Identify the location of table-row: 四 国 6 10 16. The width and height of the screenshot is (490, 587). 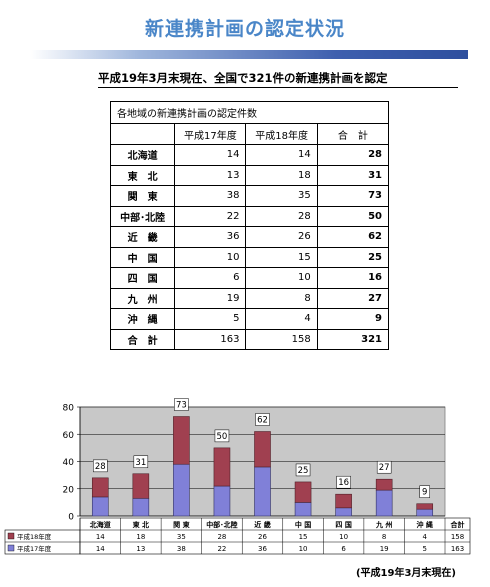
(249, 278).